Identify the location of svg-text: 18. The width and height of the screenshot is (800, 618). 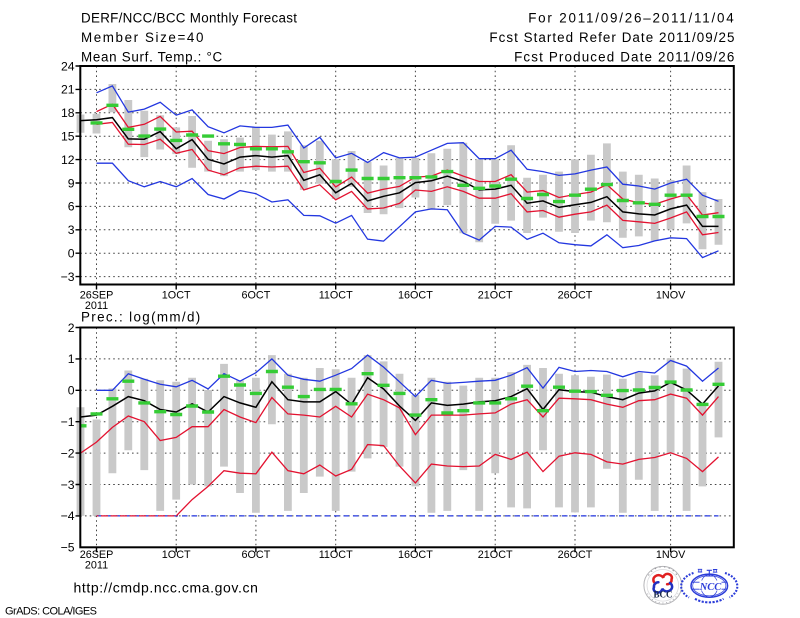
(68, 113).